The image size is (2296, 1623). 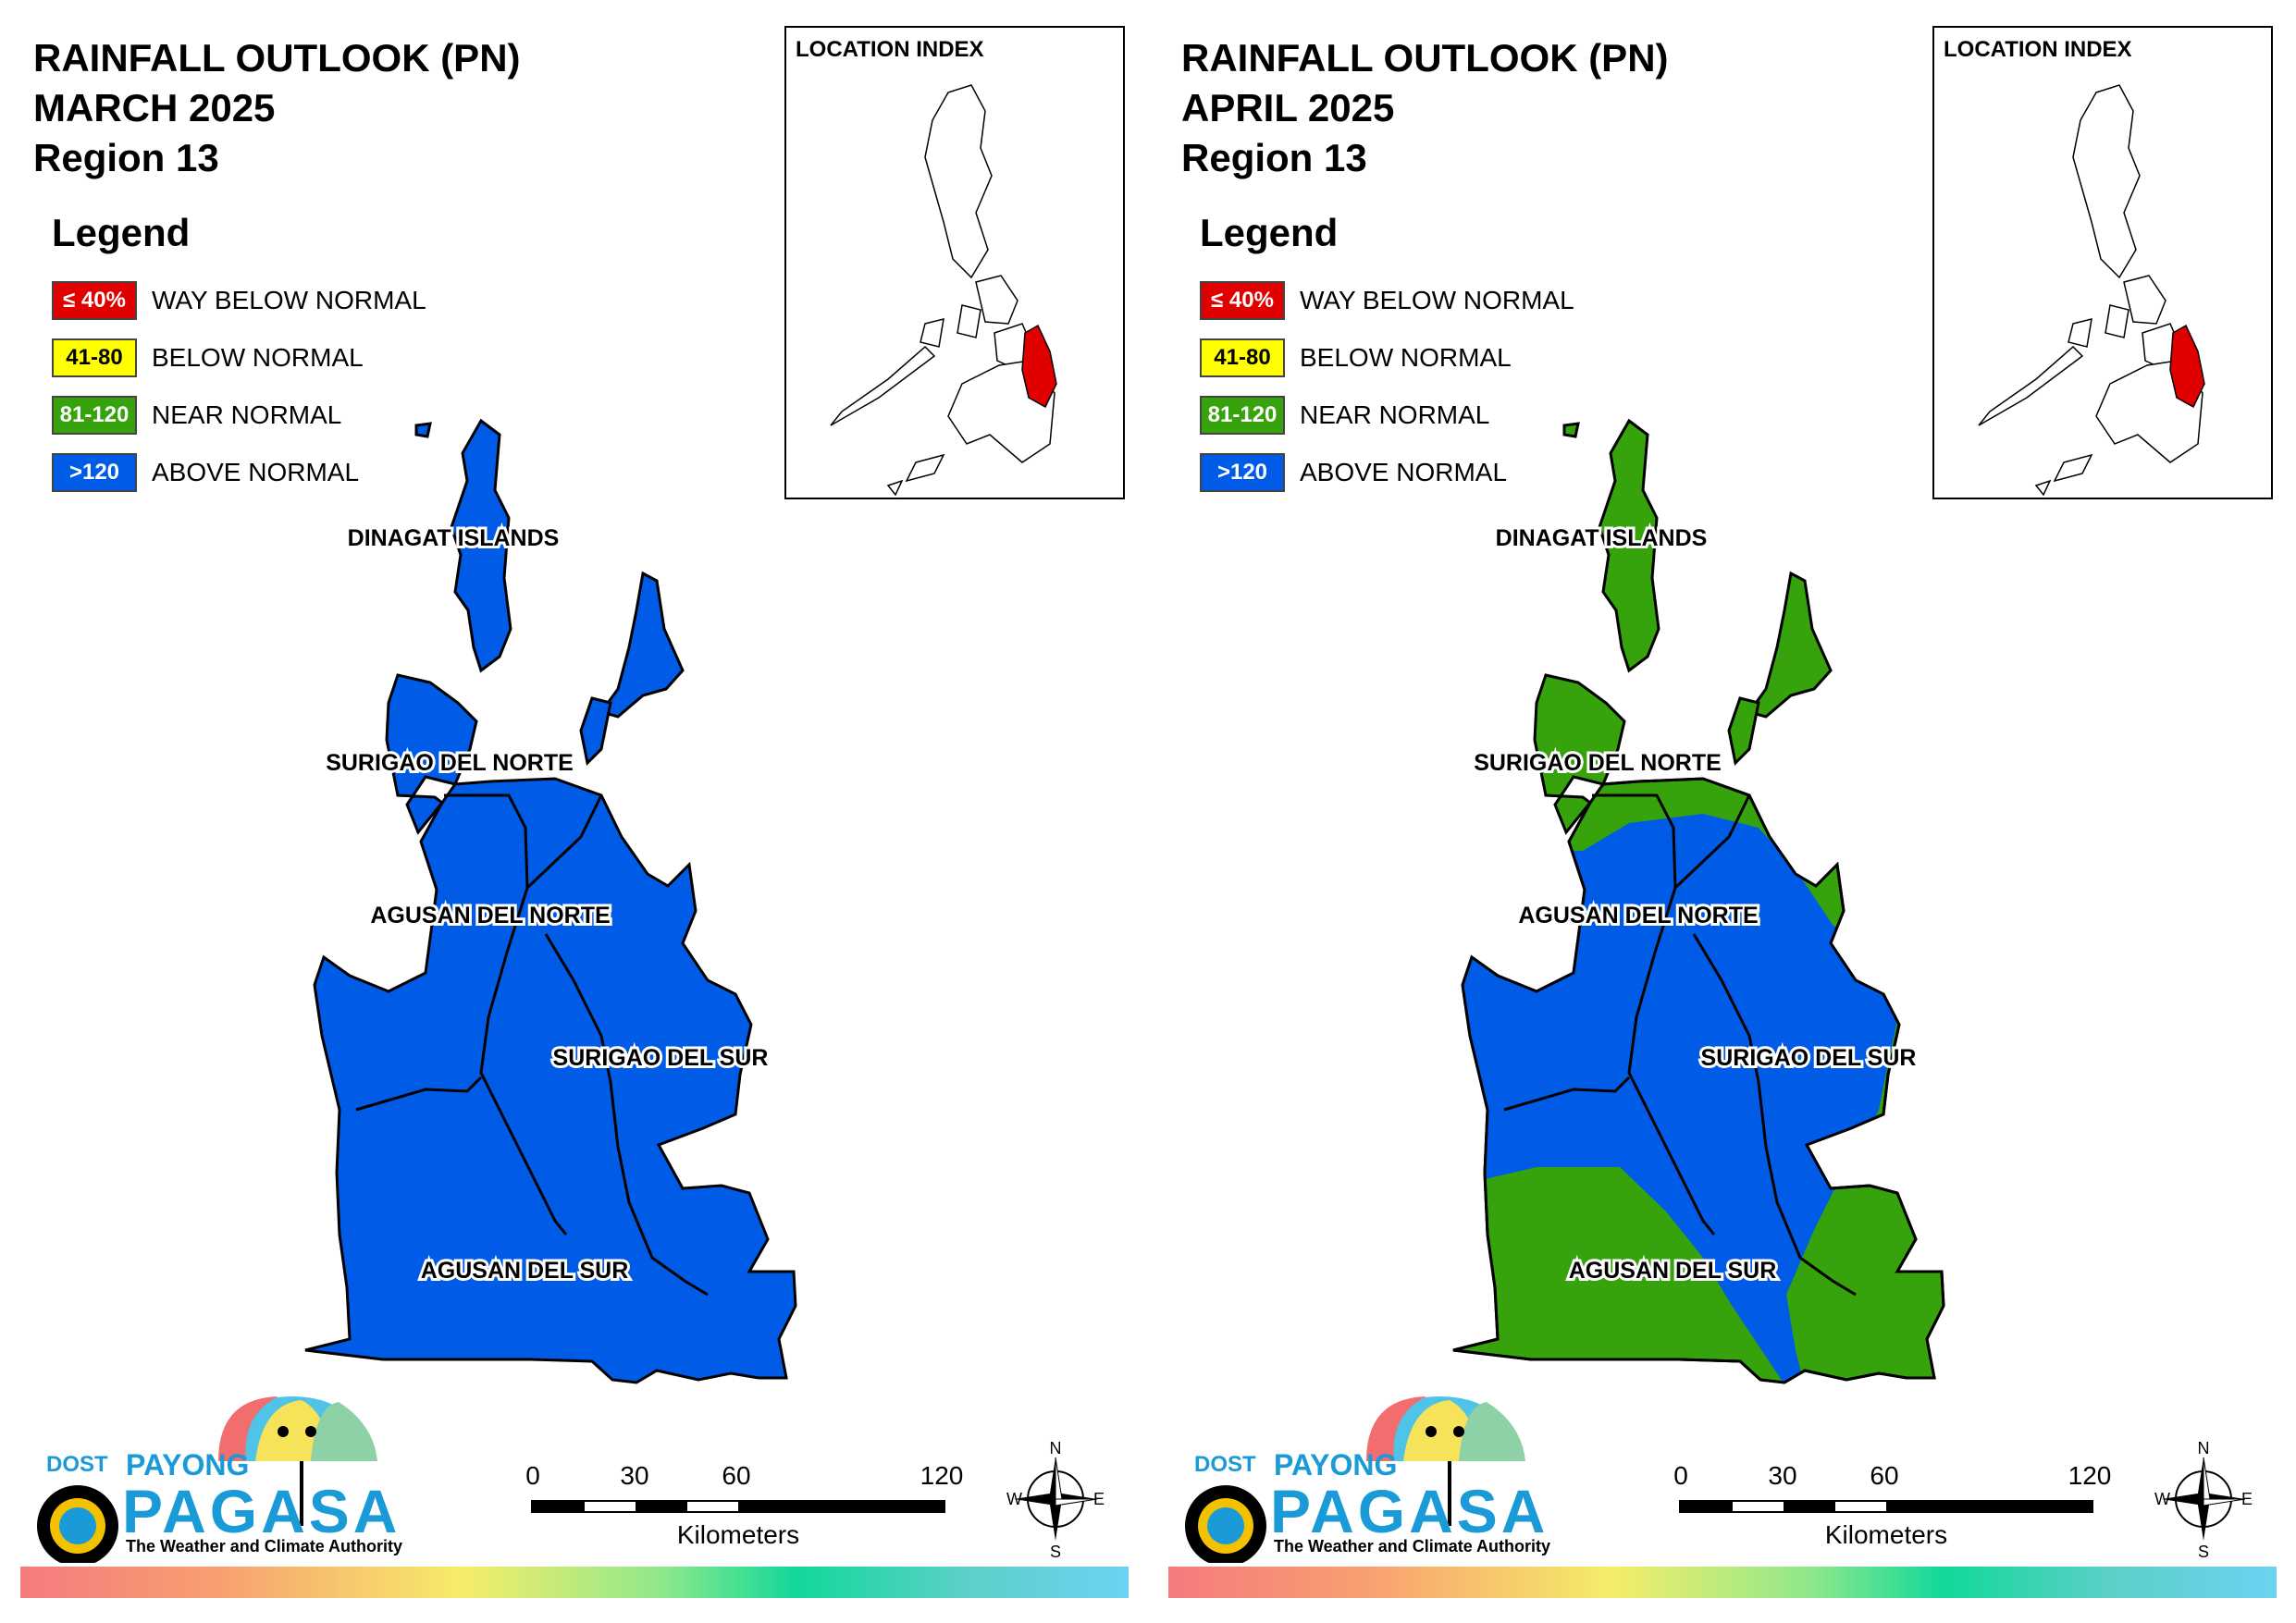 I want to click on scale-unit: Kilometers, so click(x=738, y=1534).